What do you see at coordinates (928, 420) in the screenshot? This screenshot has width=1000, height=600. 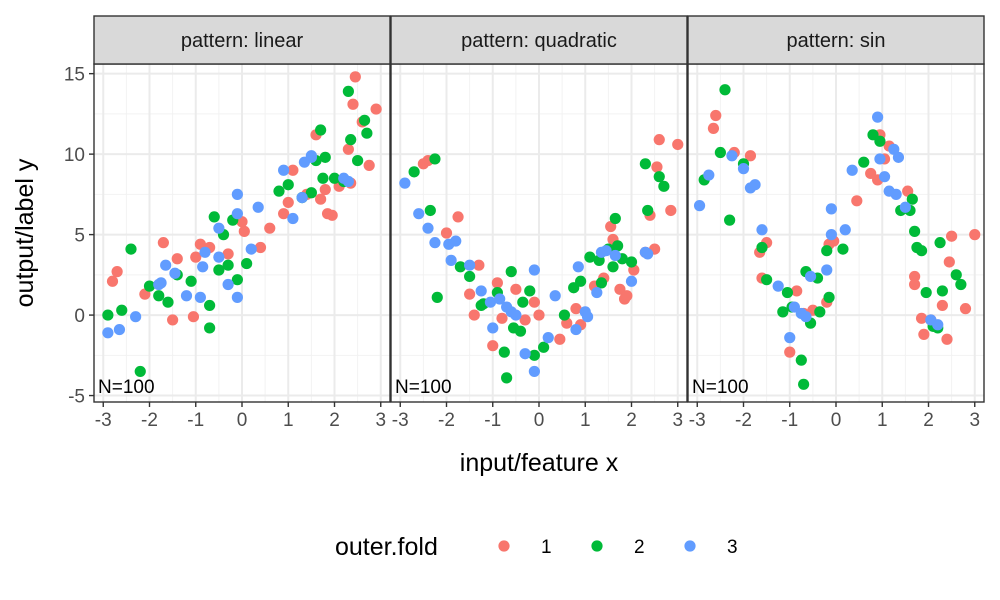 I see `x-tick-label: 2` at bounding box center [928, 420].